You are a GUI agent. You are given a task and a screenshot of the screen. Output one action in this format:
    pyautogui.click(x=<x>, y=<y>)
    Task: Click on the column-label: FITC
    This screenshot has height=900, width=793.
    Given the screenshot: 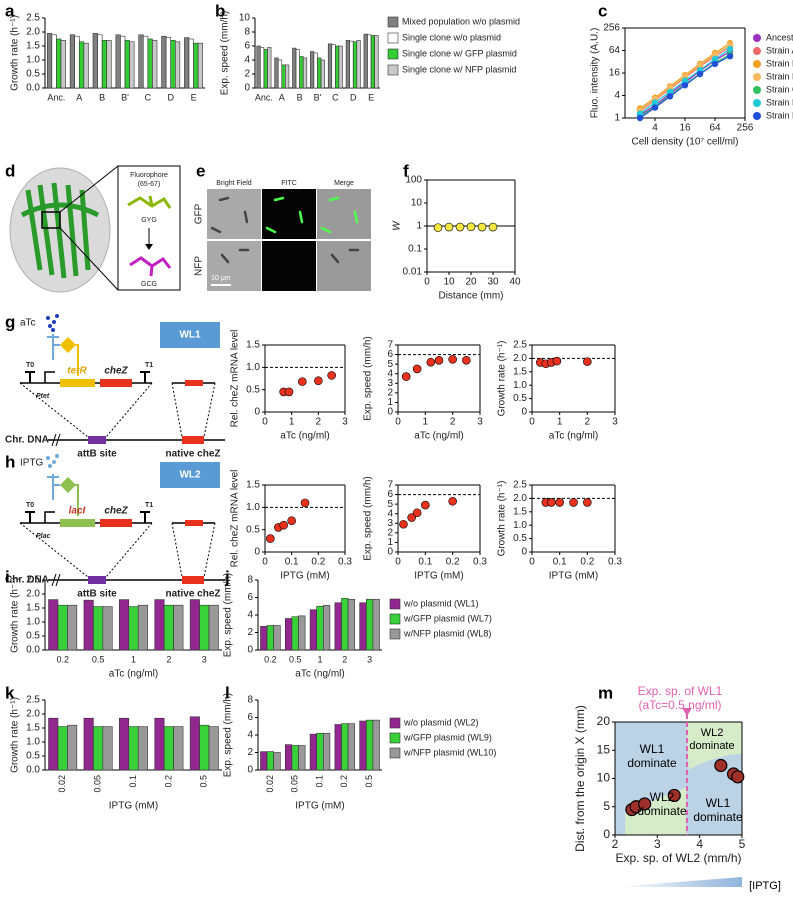 What is the action you would take?
    pyautogui.click(x=289, y=183)
    